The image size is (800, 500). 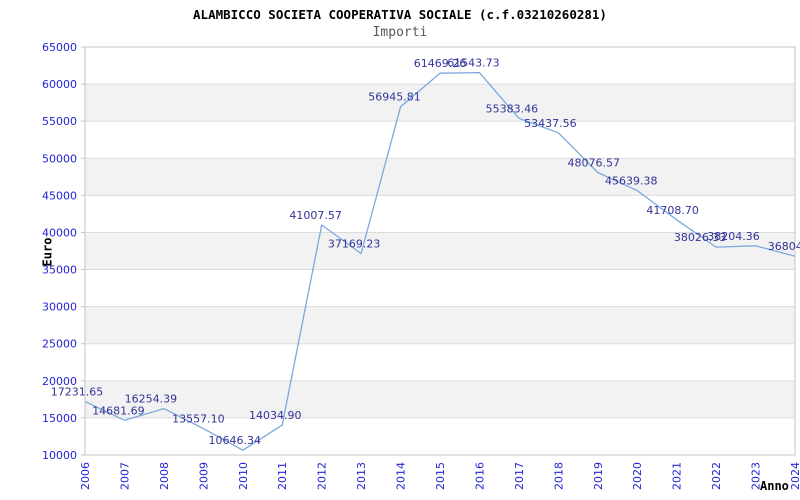 I want to click on point-label: 14681.69, so click(x=118, y=410).